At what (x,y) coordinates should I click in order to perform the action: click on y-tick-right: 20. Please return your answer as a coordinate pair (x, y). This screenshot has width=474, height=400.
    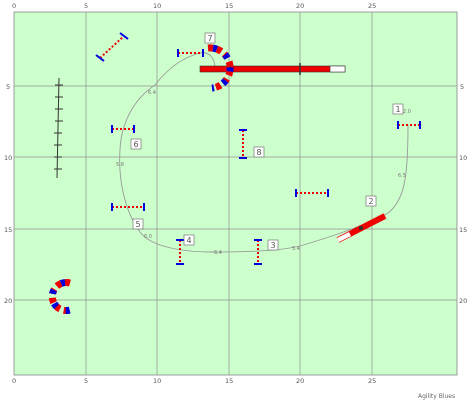
    Looking at the image, I should click on (463, 301).